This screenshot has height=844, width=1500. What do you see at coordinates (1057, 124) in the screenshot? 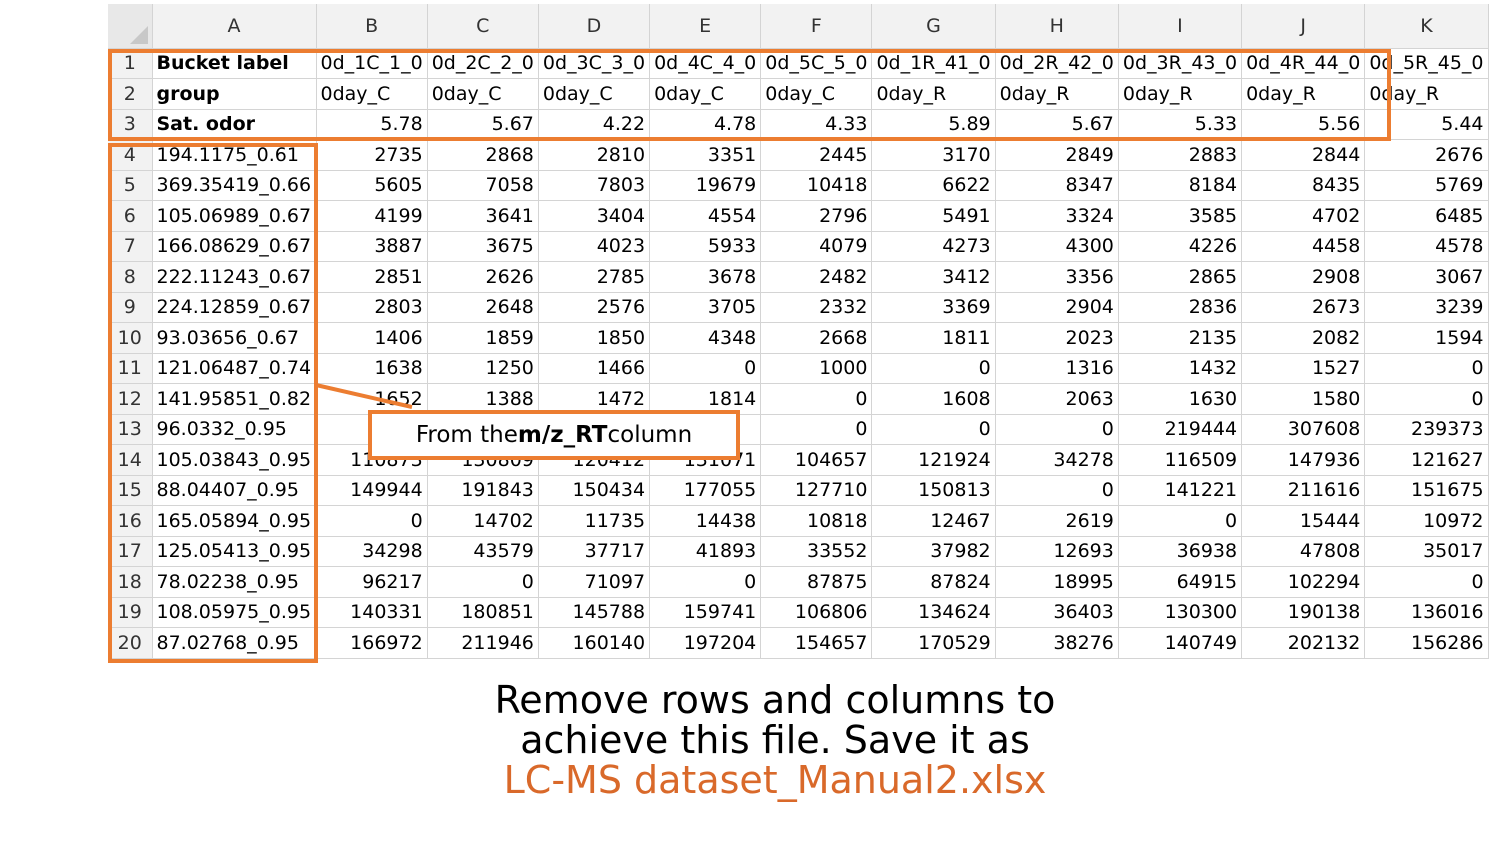
I see `cell: 5.67` at bounding box center [1057, 124].